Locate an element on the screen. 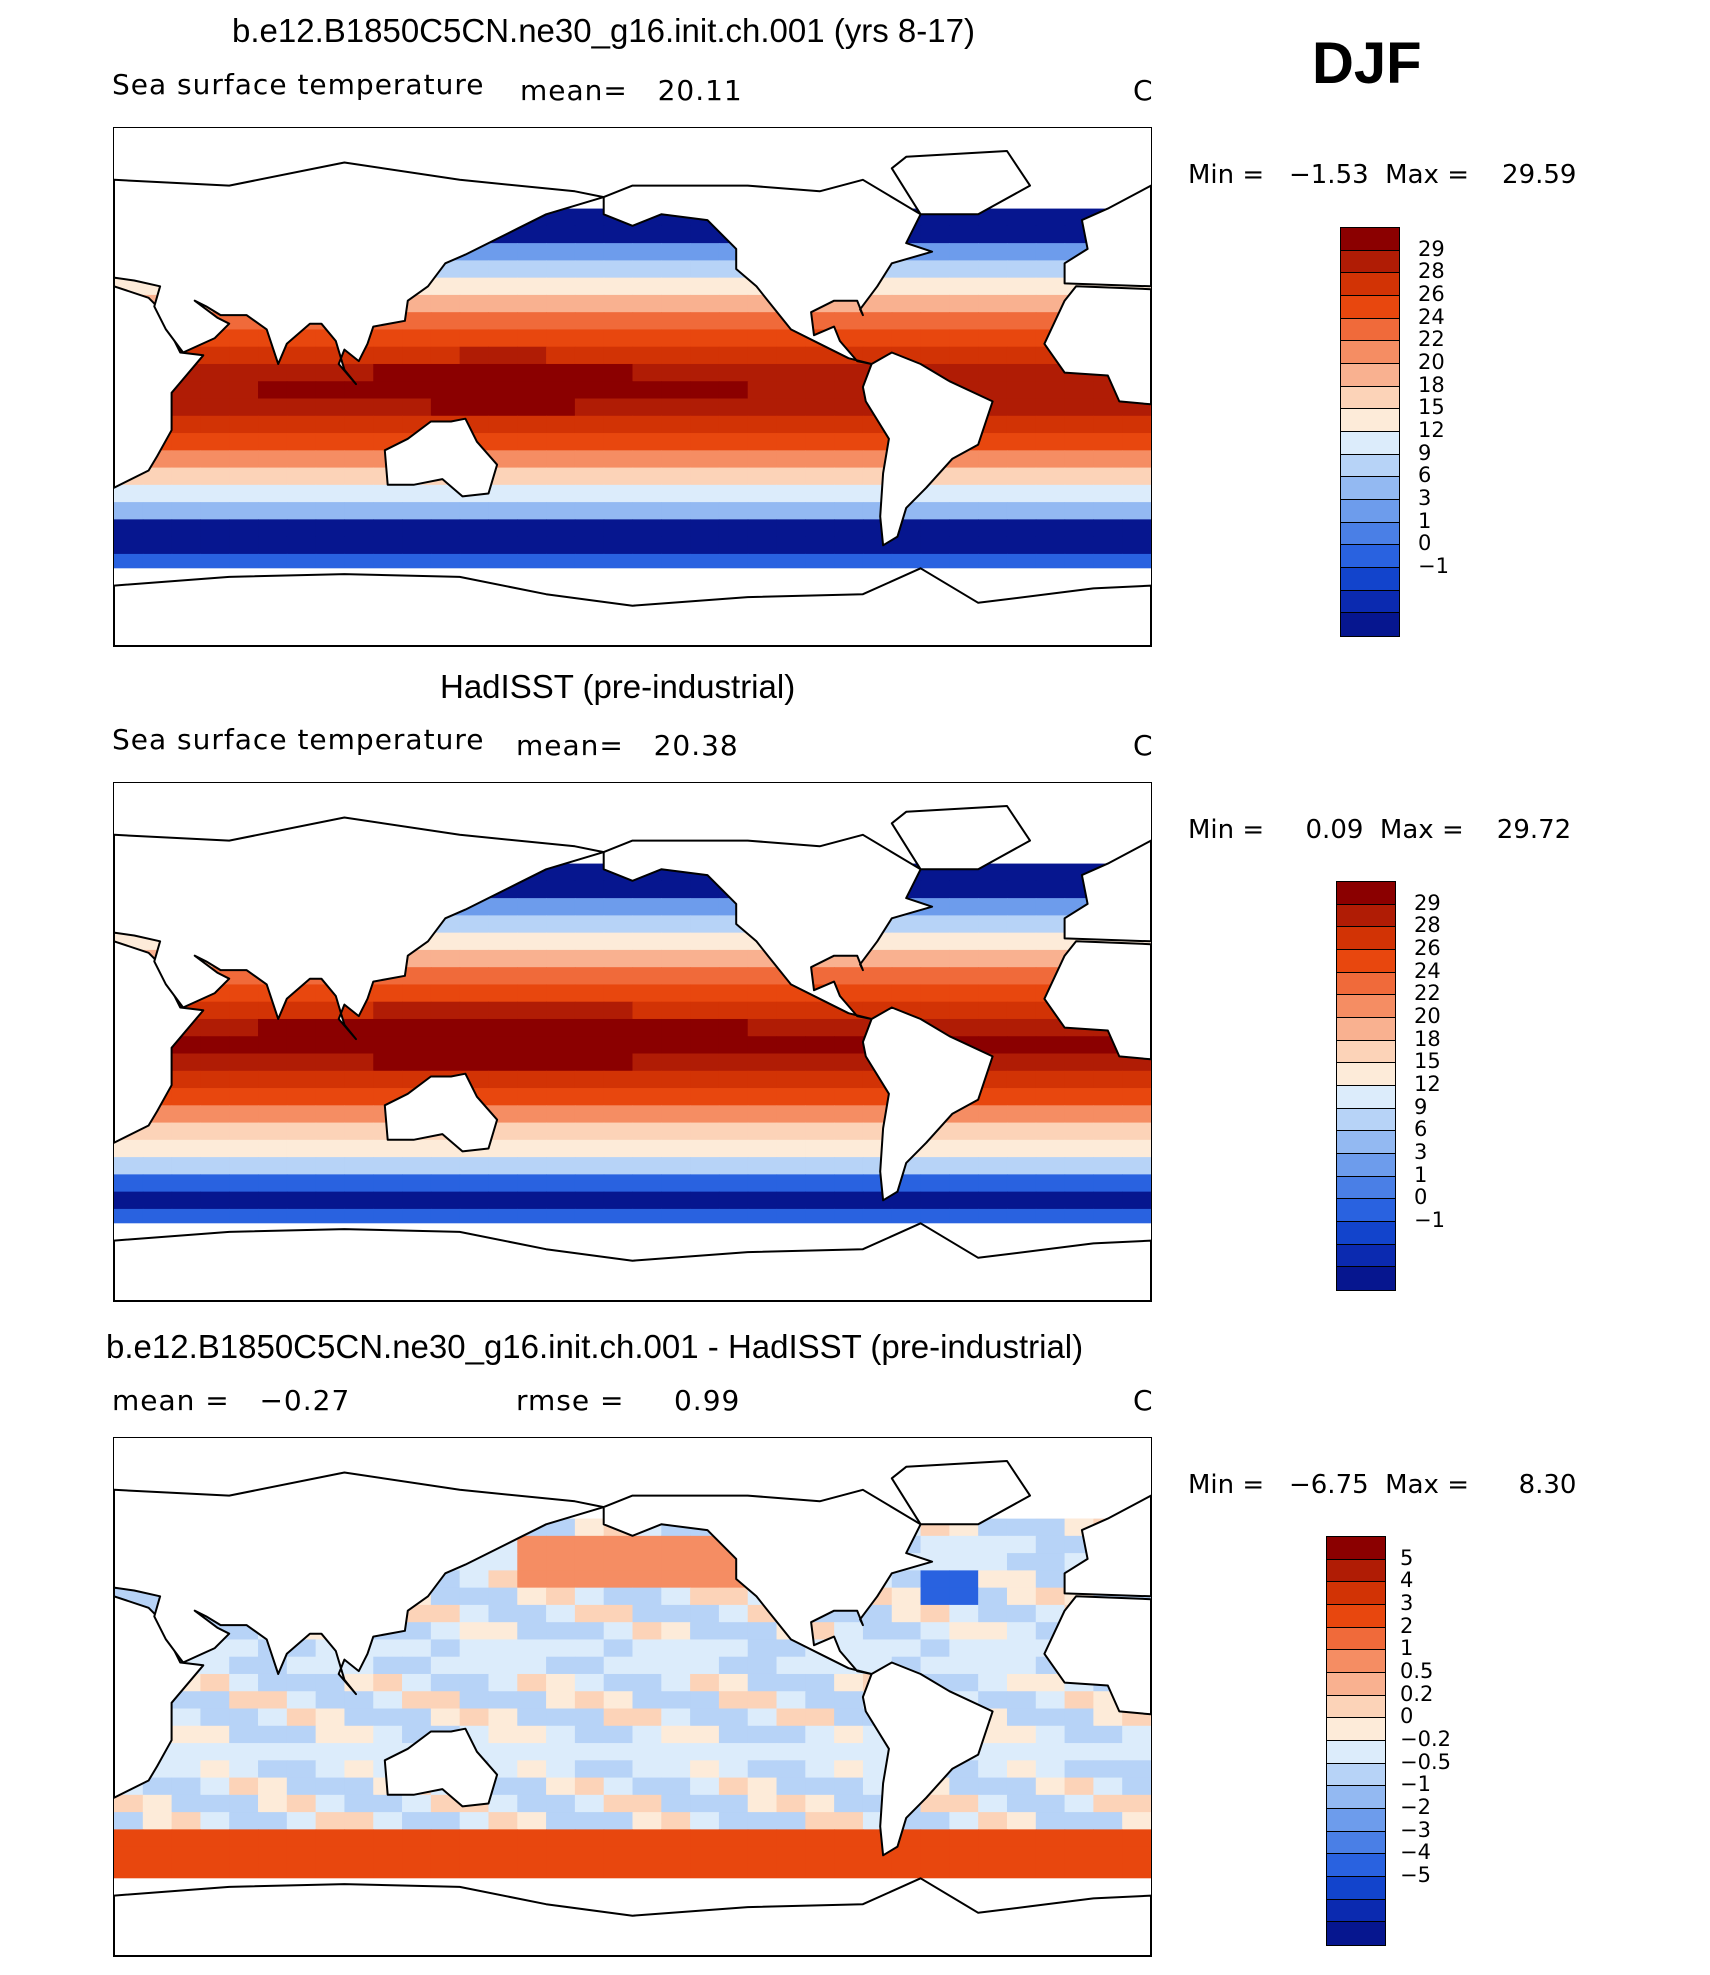 The image size is (1710, 1975). colorbar-tick-label: 22 is located at coordinates (1427, 993).